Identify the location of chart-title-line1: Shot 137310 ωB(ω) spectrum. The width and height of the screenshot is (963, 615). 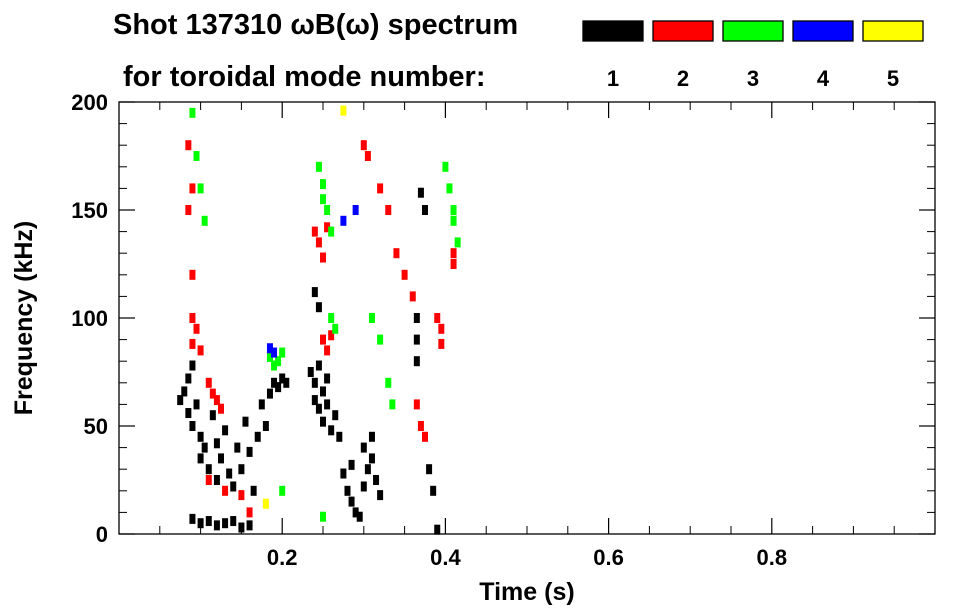
(315, 25).